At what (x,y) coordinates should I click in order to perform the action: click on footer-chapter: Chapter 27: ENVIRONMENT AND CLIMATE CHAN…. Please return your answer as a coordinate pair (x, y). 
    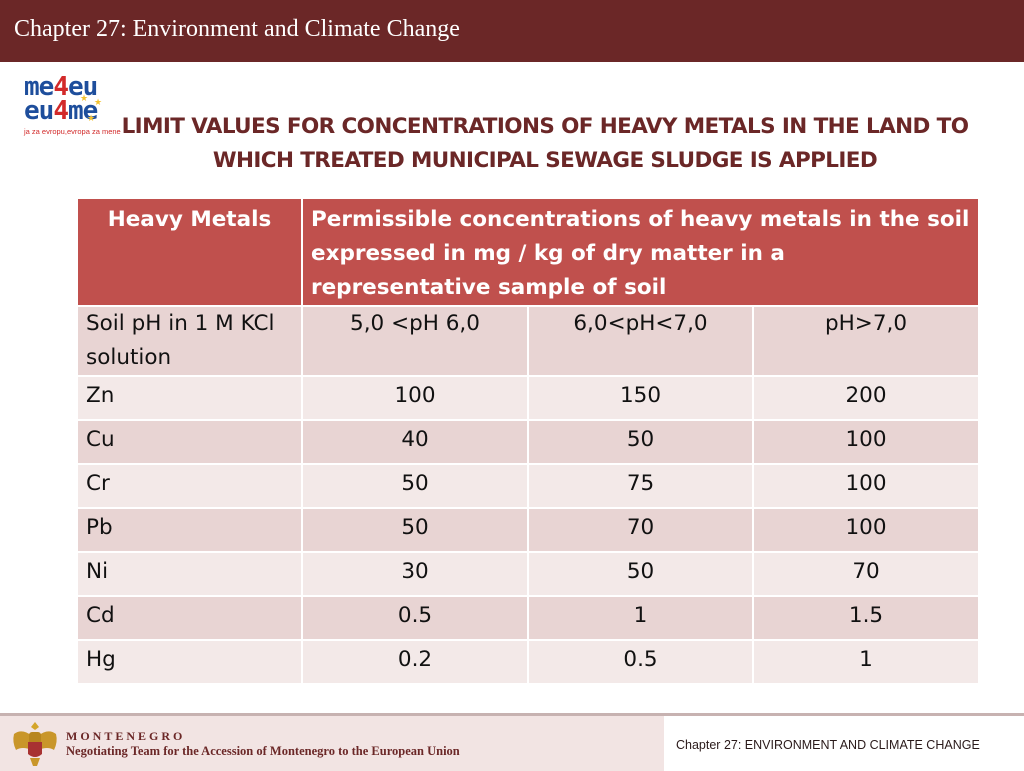
    Looking at the image, I should click on (828, 745).